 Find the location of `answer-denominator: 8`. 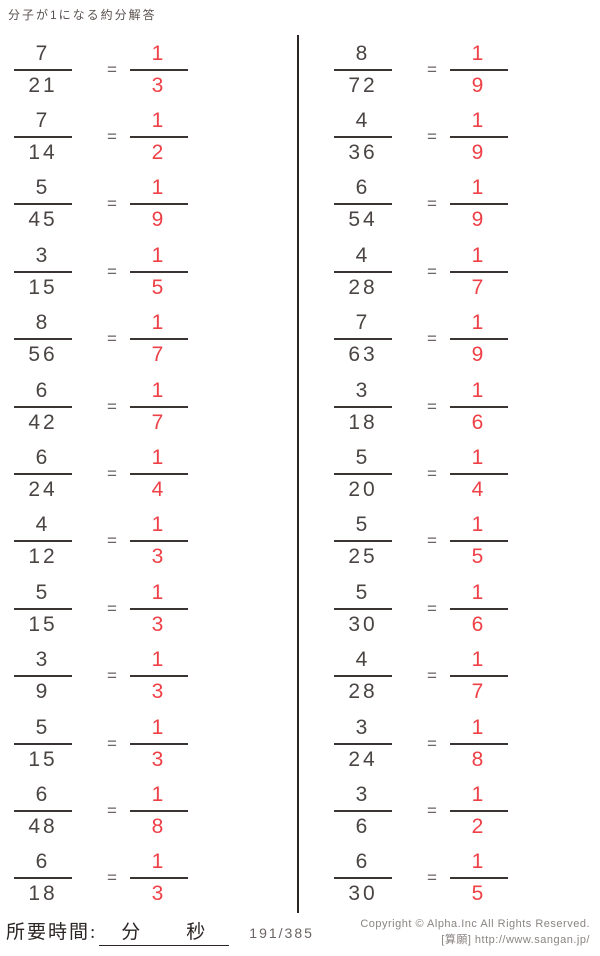

answer-denominator: 8 is located at coordinates (479, 757).